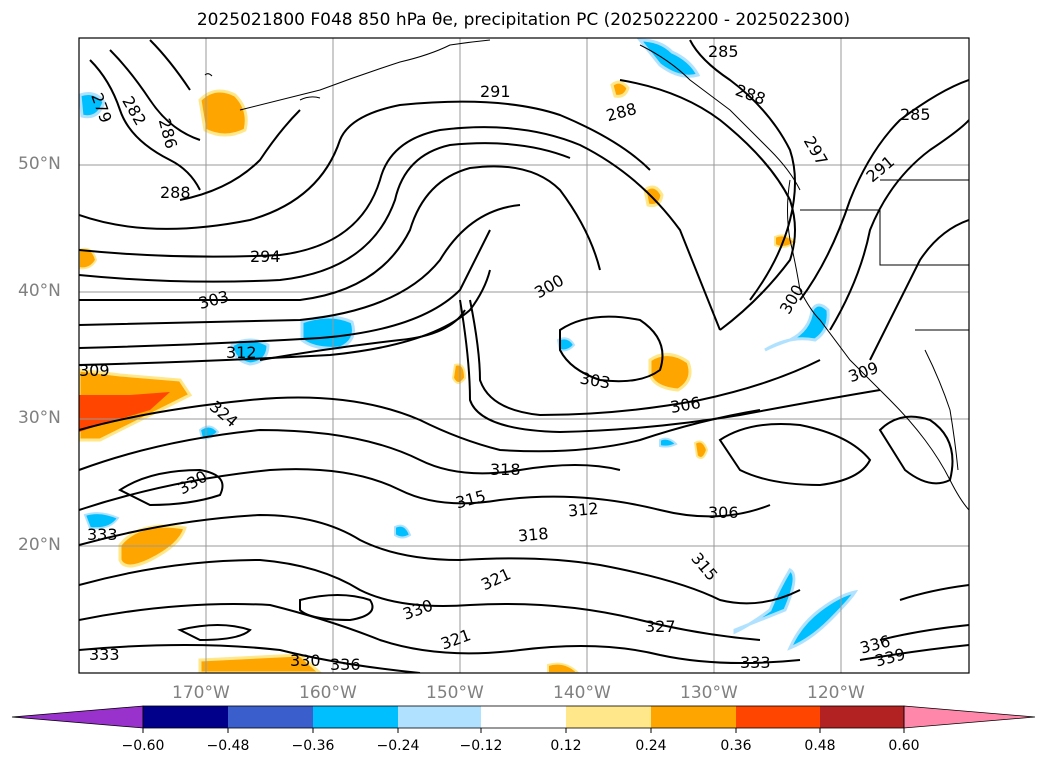 This screenshot has height=767, width=1047. I want to click on colorbar-tick-label: −0.12, so click(481, 746).